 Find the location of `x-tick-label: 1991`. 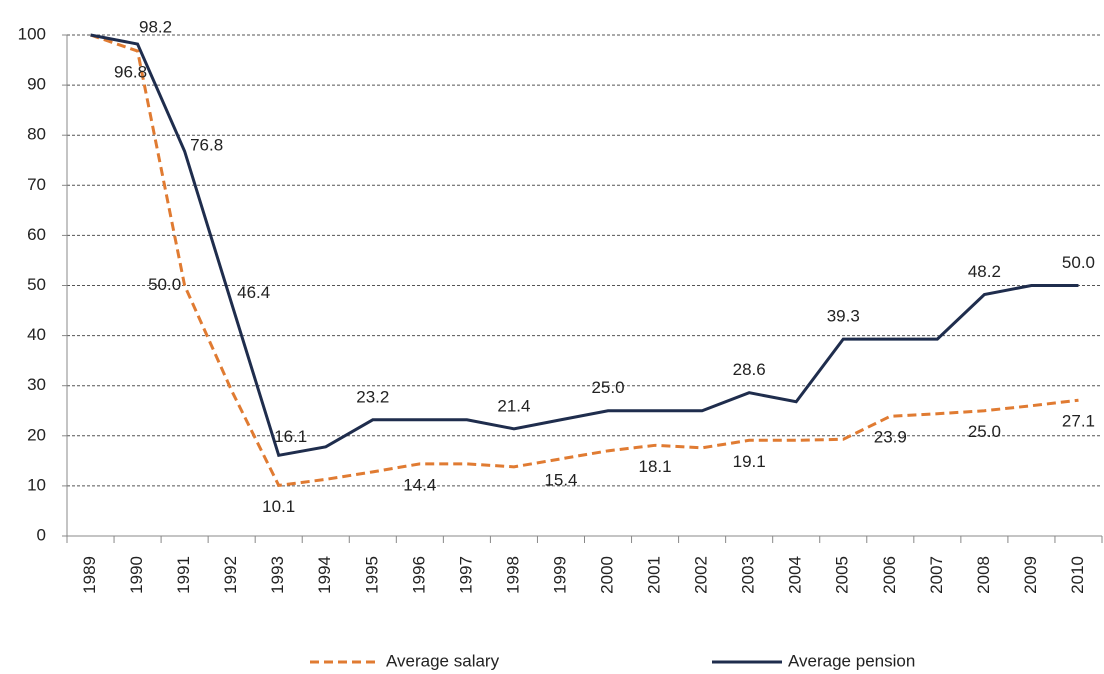

x-tick-label: 1991 is located at coordinates (183, 575).